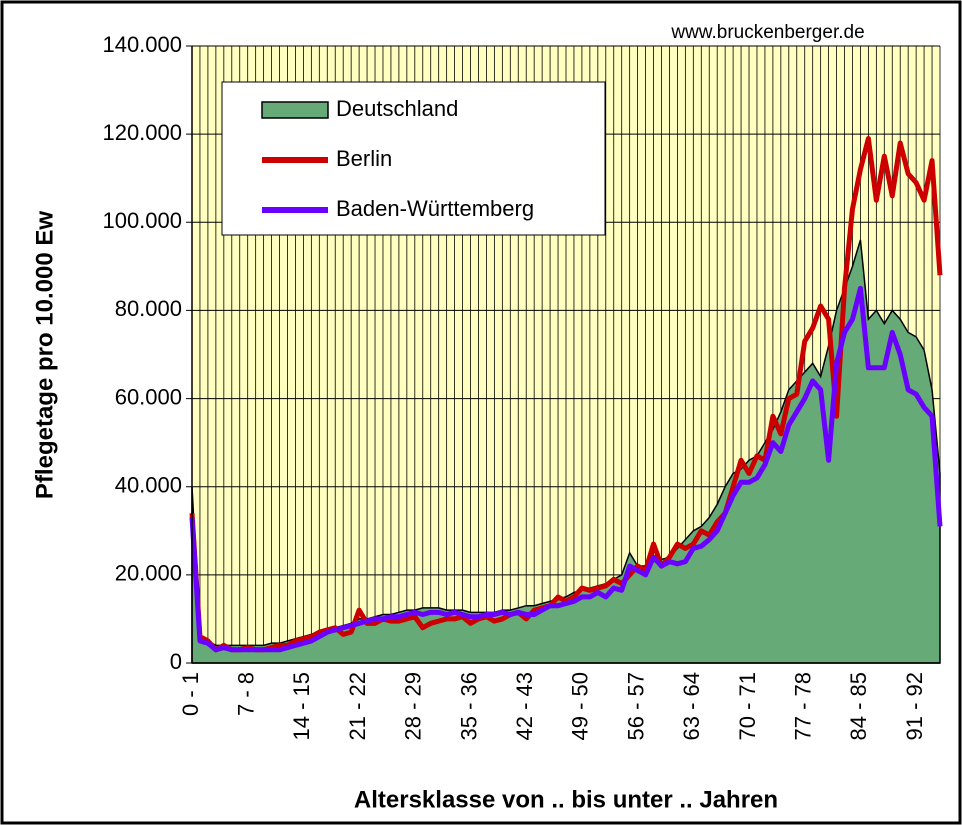 Image resolution: width=962 pixels, height=825 pixels. Describe the element at coordinates (148, 396) in the screenshot. I see `y-tick-label: 60.000` at that location.